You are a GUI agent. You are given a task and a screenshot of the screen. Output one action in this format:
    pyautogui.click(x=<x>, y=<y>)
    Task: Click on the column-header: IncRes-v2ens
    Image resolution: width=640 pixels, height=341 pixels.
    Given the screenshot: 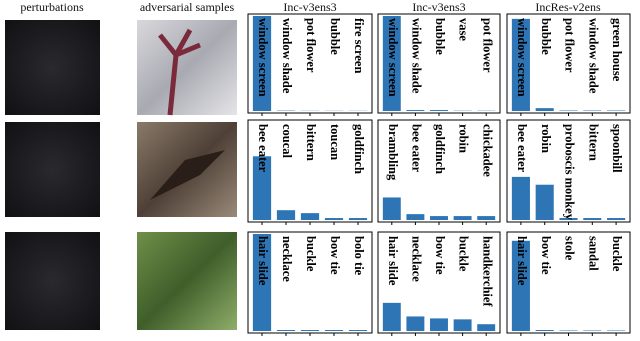 What is the action you would take?
    pyautogui.click(x=568, y=7)
    